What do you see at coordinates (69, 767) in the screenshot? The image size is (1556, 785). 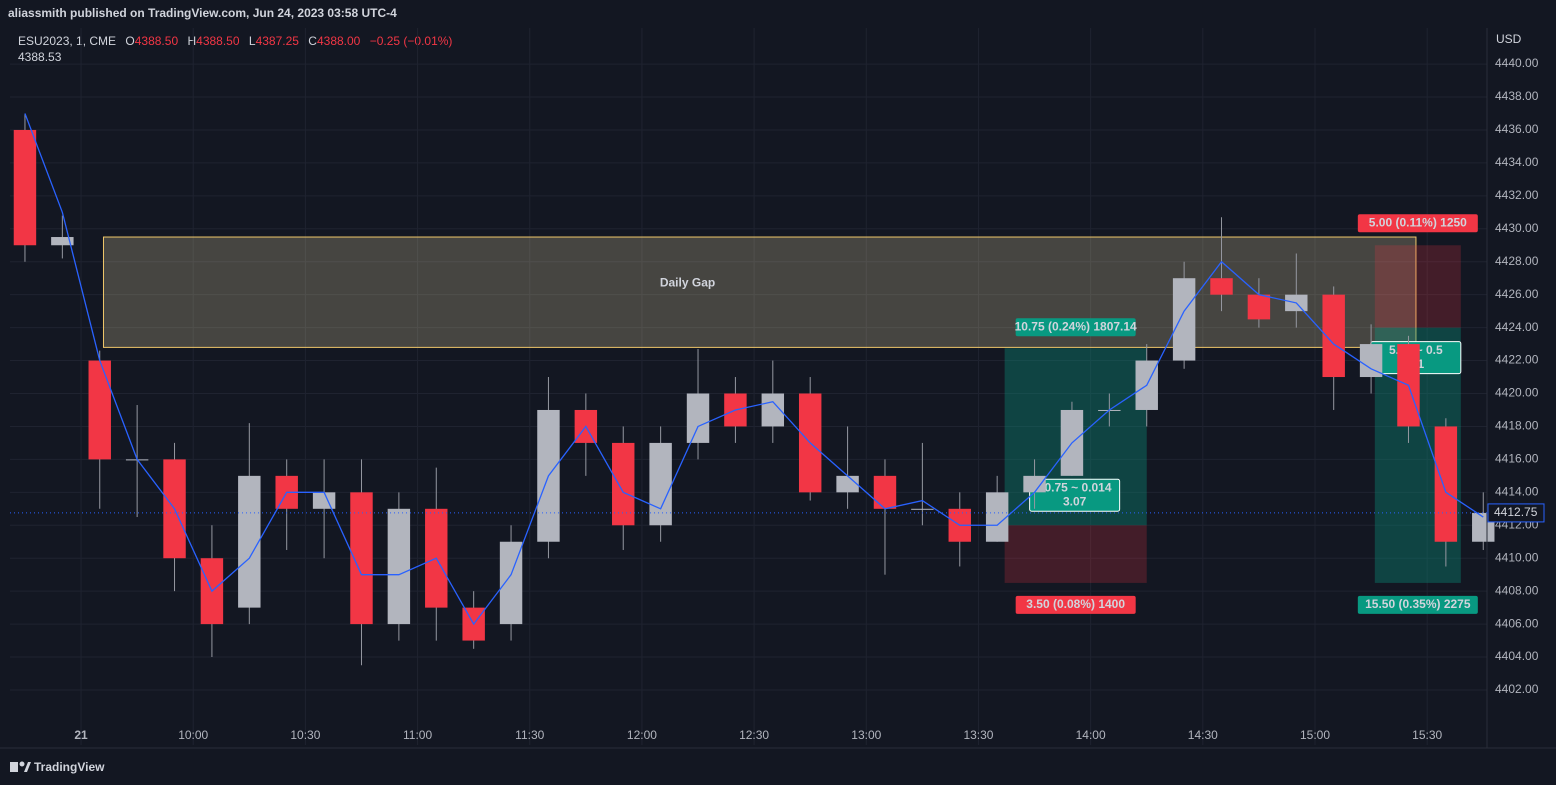 I see `footer-brand: TradingView` at bounding box center [69, 767].